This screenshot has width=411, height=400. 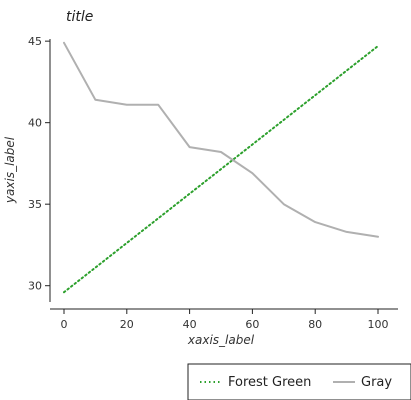 What do you see at coordinates (269, 382) in the screenshot?
I see `legend-label-forest-green: Forest Green` at bounding box center [269, 382].